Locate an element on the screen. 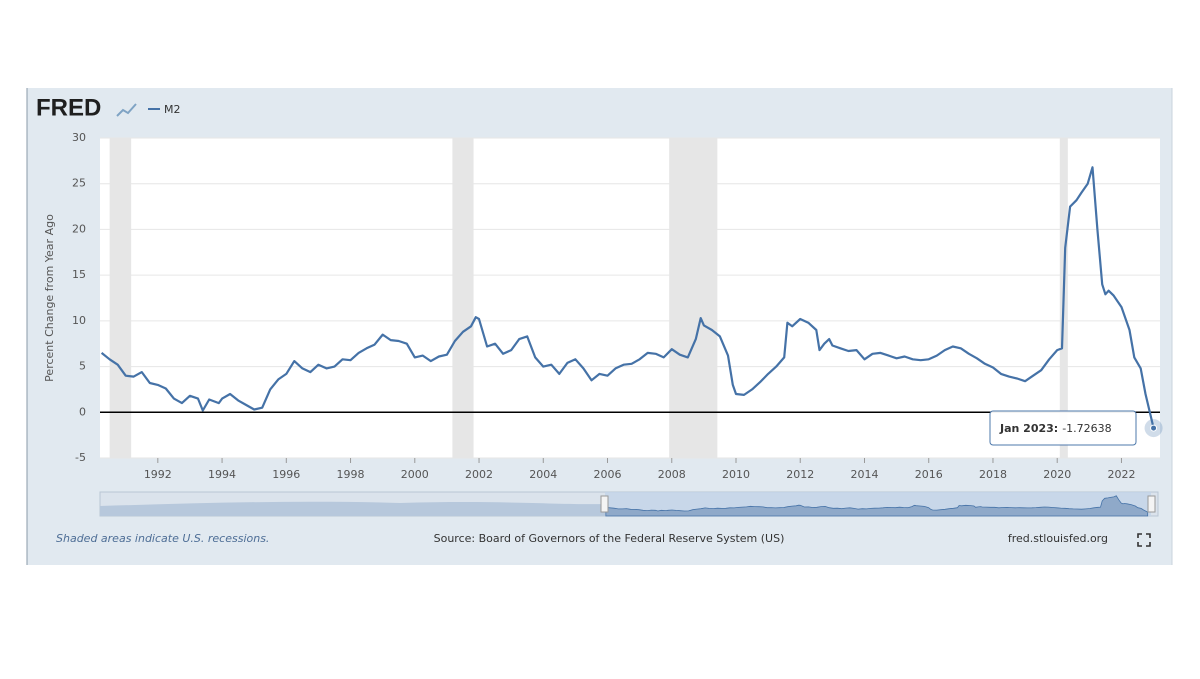 This screenshot has height=679, width=1200. navigator-area is located at coordinates (352, 508).